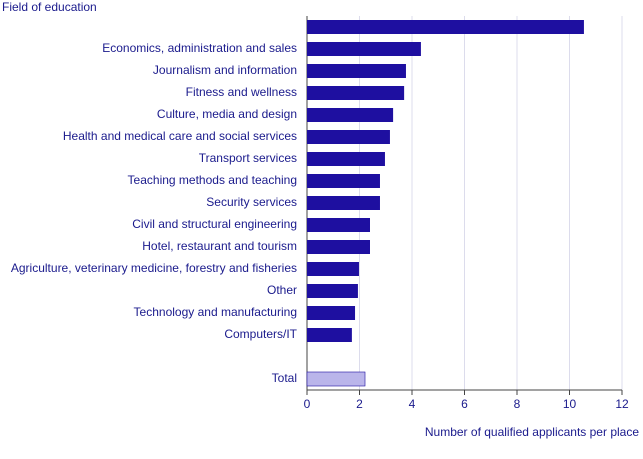 This screenshot has width=643, height=459. What do you see at coordinates (307, 404) in the screenshot?
I see `x-tick-label: 0` at bounding box center [307, 404].